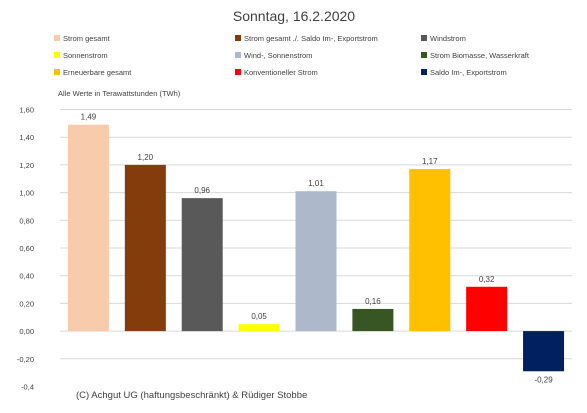 Image resolution: width=587 pixels, height=413 pixels. I want to click on legend-label: Strom gesamt ./. Saldo Im-, Exportstrom, so click(311, 38).